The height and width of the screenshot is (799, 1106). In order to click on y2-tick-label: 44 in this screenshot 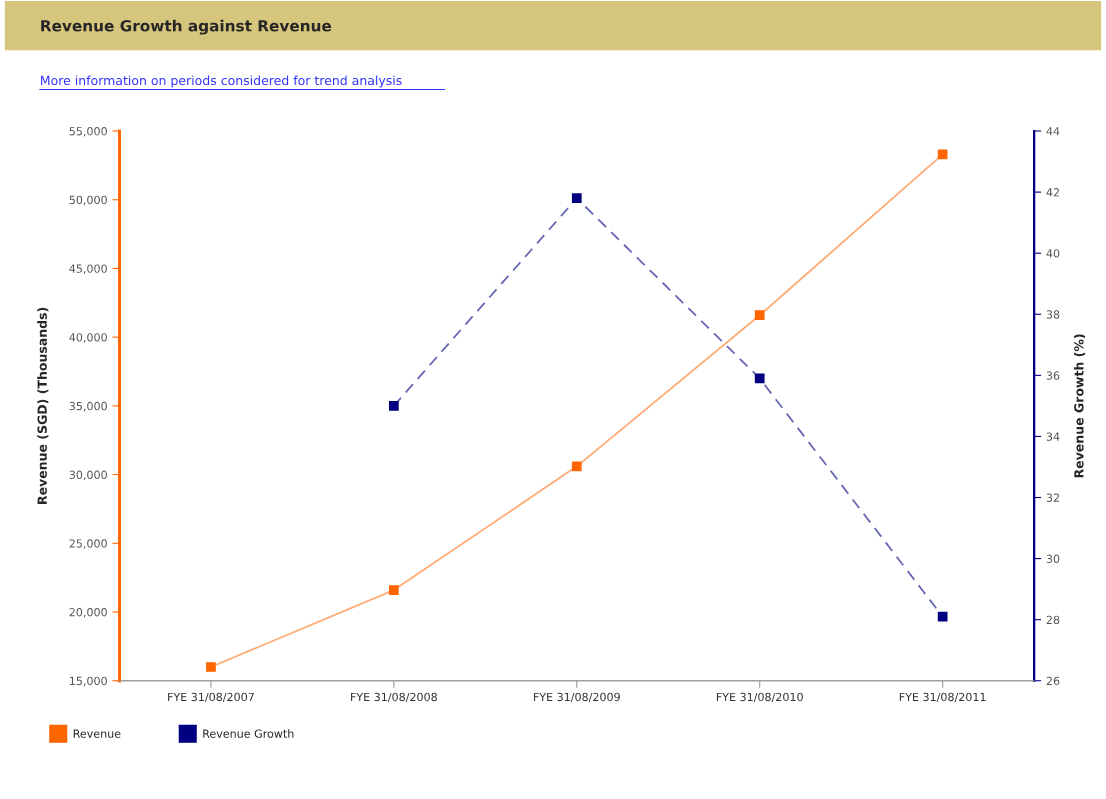, I will do `click(1053, 131)`.